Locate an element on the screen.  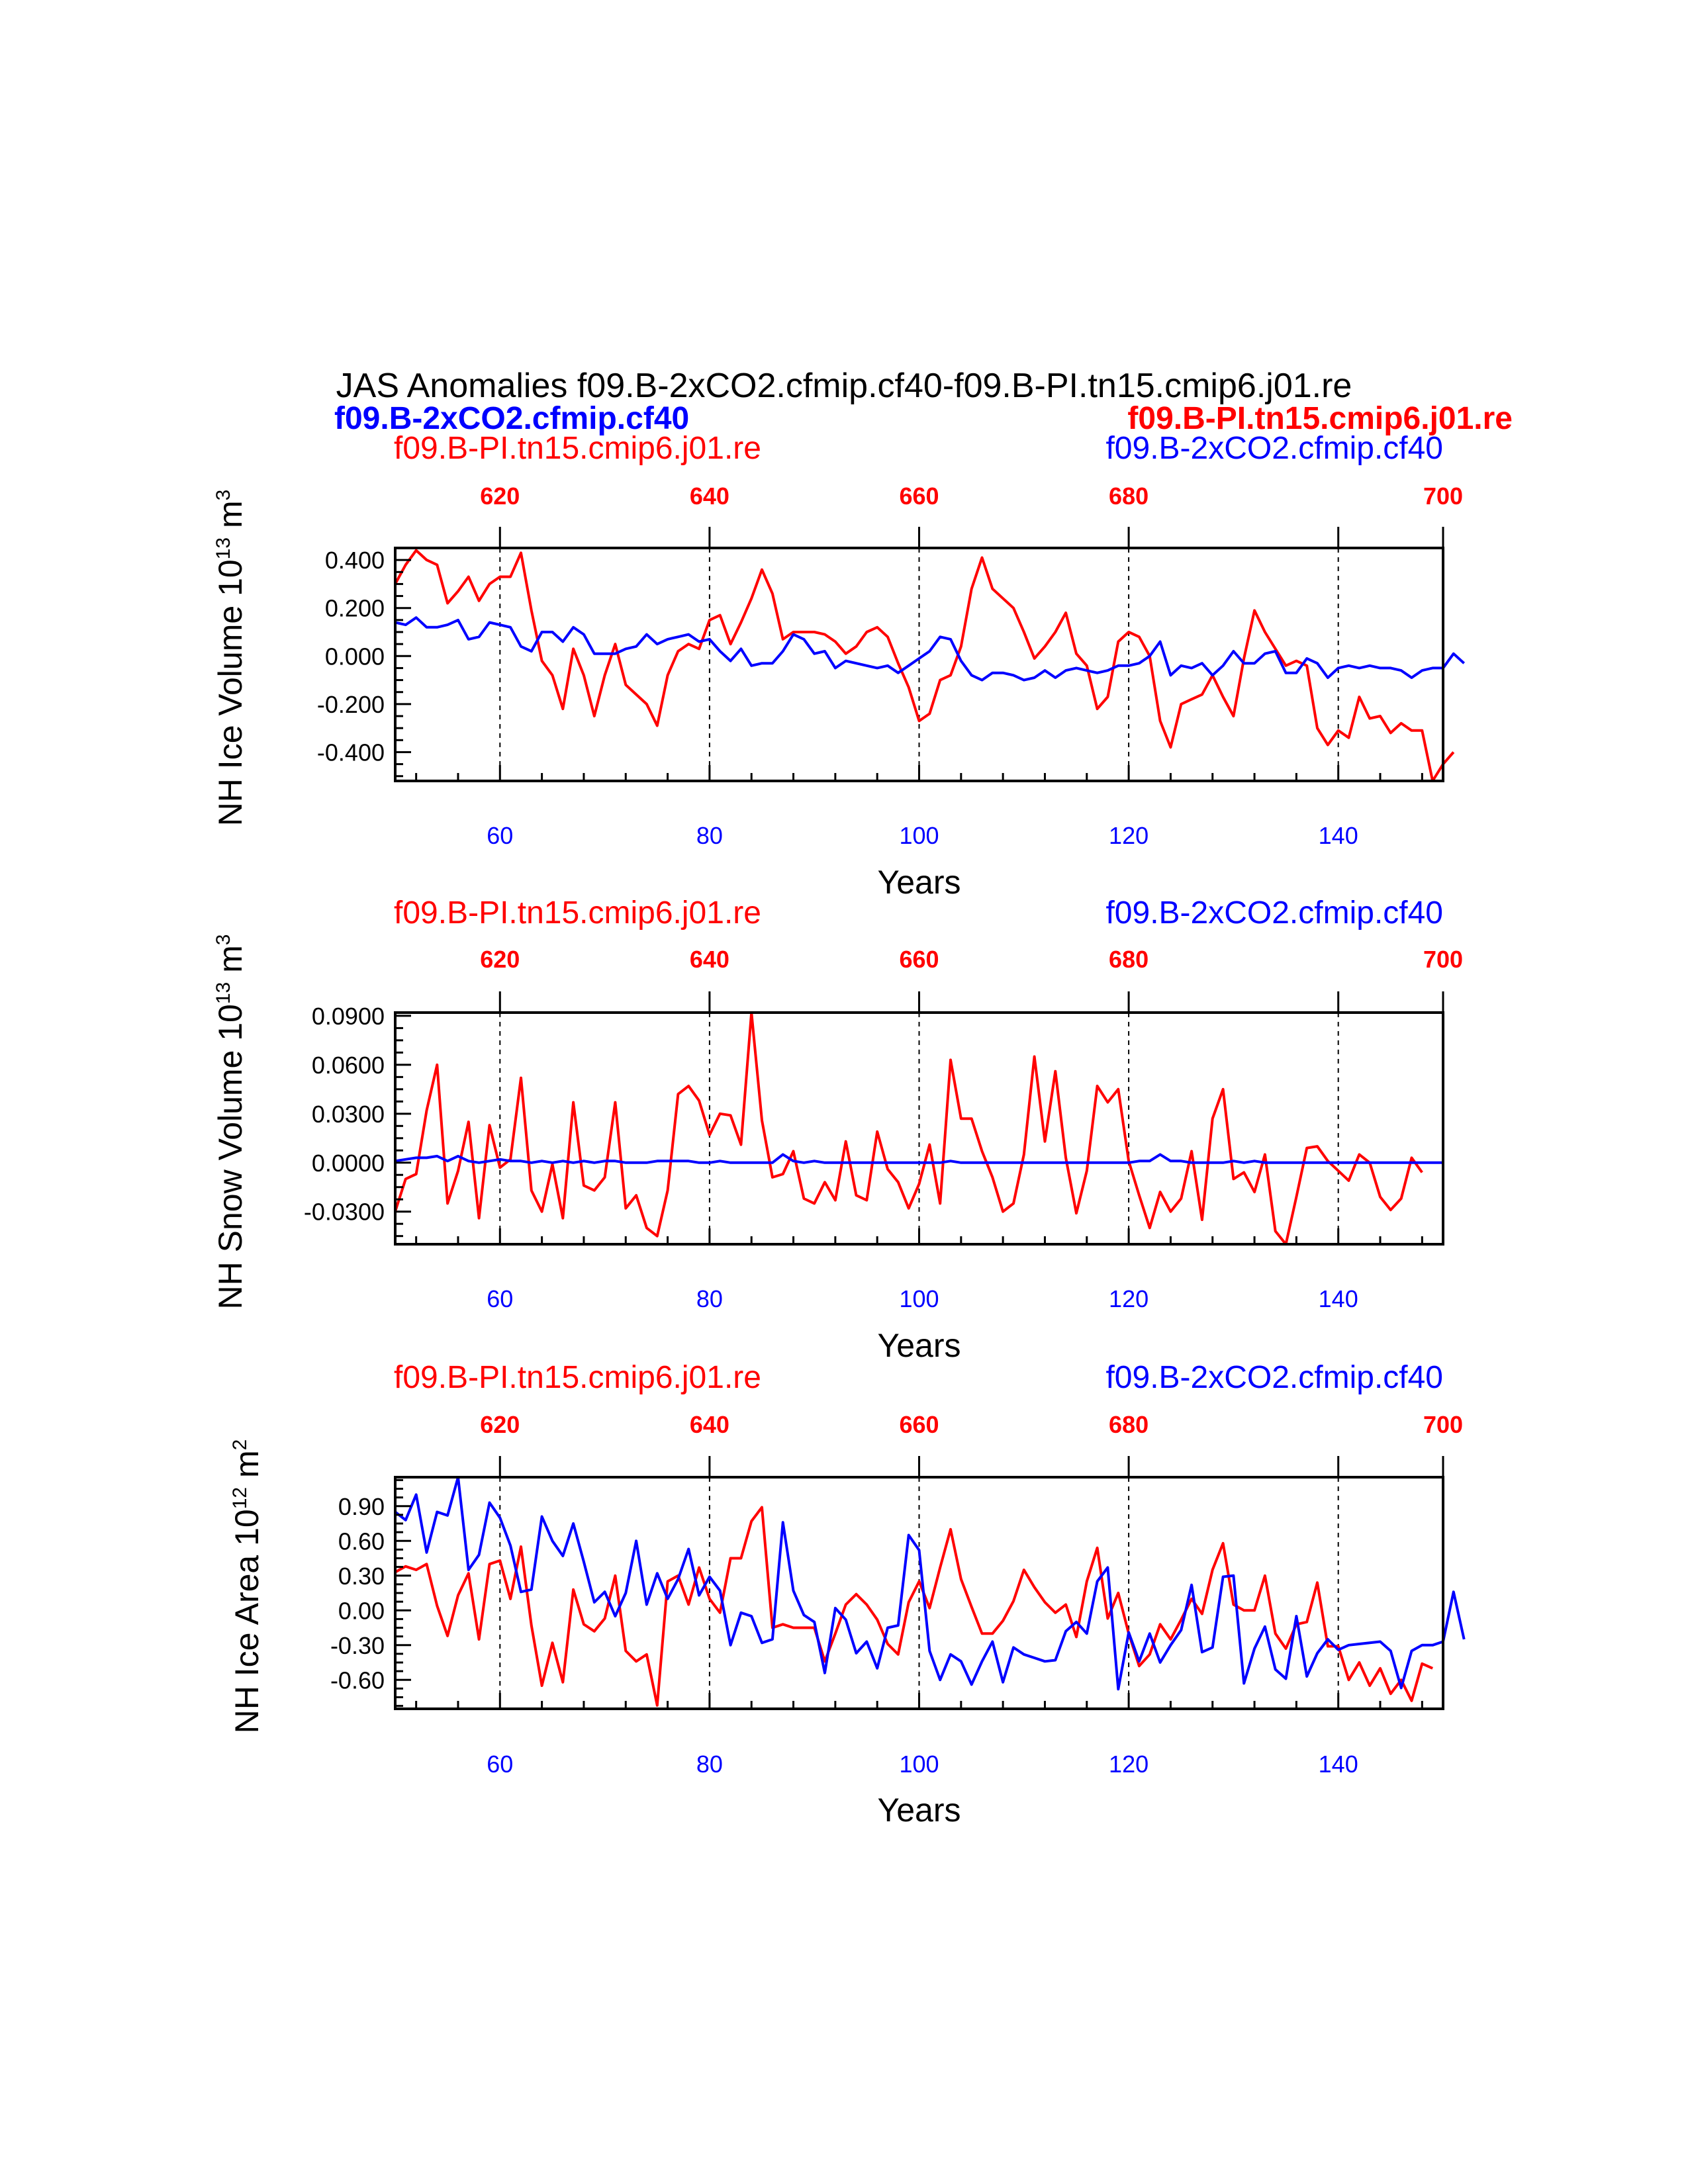
ytick-label: 0.0600 is located at coordinates (348, 1065).